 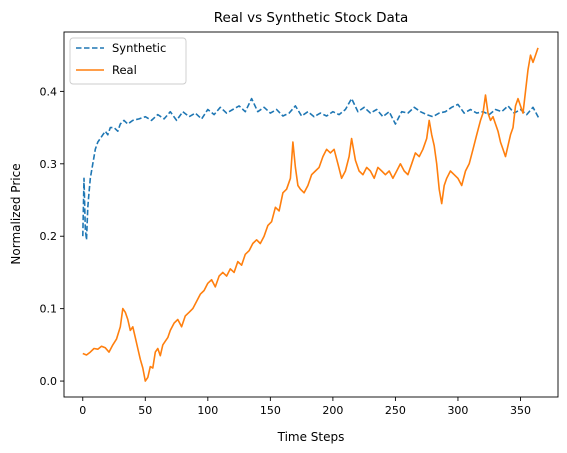 What do you see at coordinates (395, 410) in the screenshot?
I see `x-tick-label: 250` at bounding box center [395, 410].